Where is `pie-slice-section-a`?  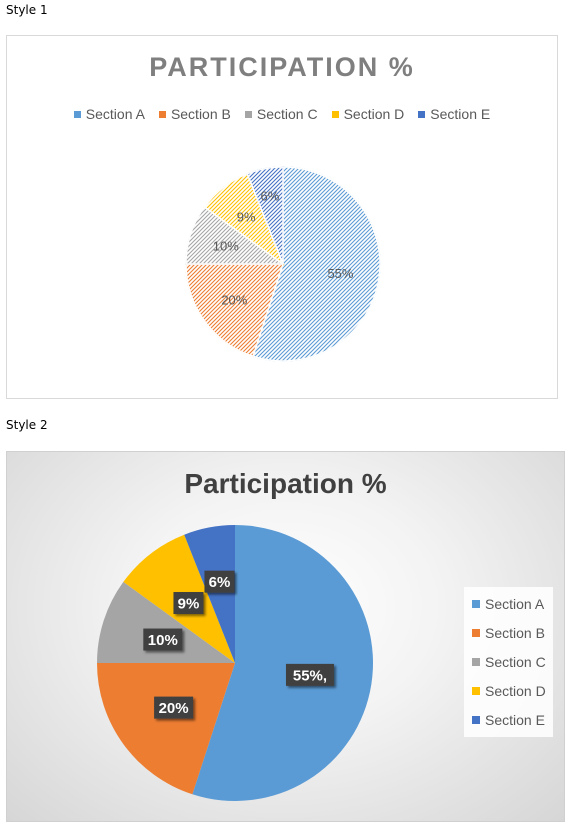
pie-slice-section-a is located at coordinates (283, 663).